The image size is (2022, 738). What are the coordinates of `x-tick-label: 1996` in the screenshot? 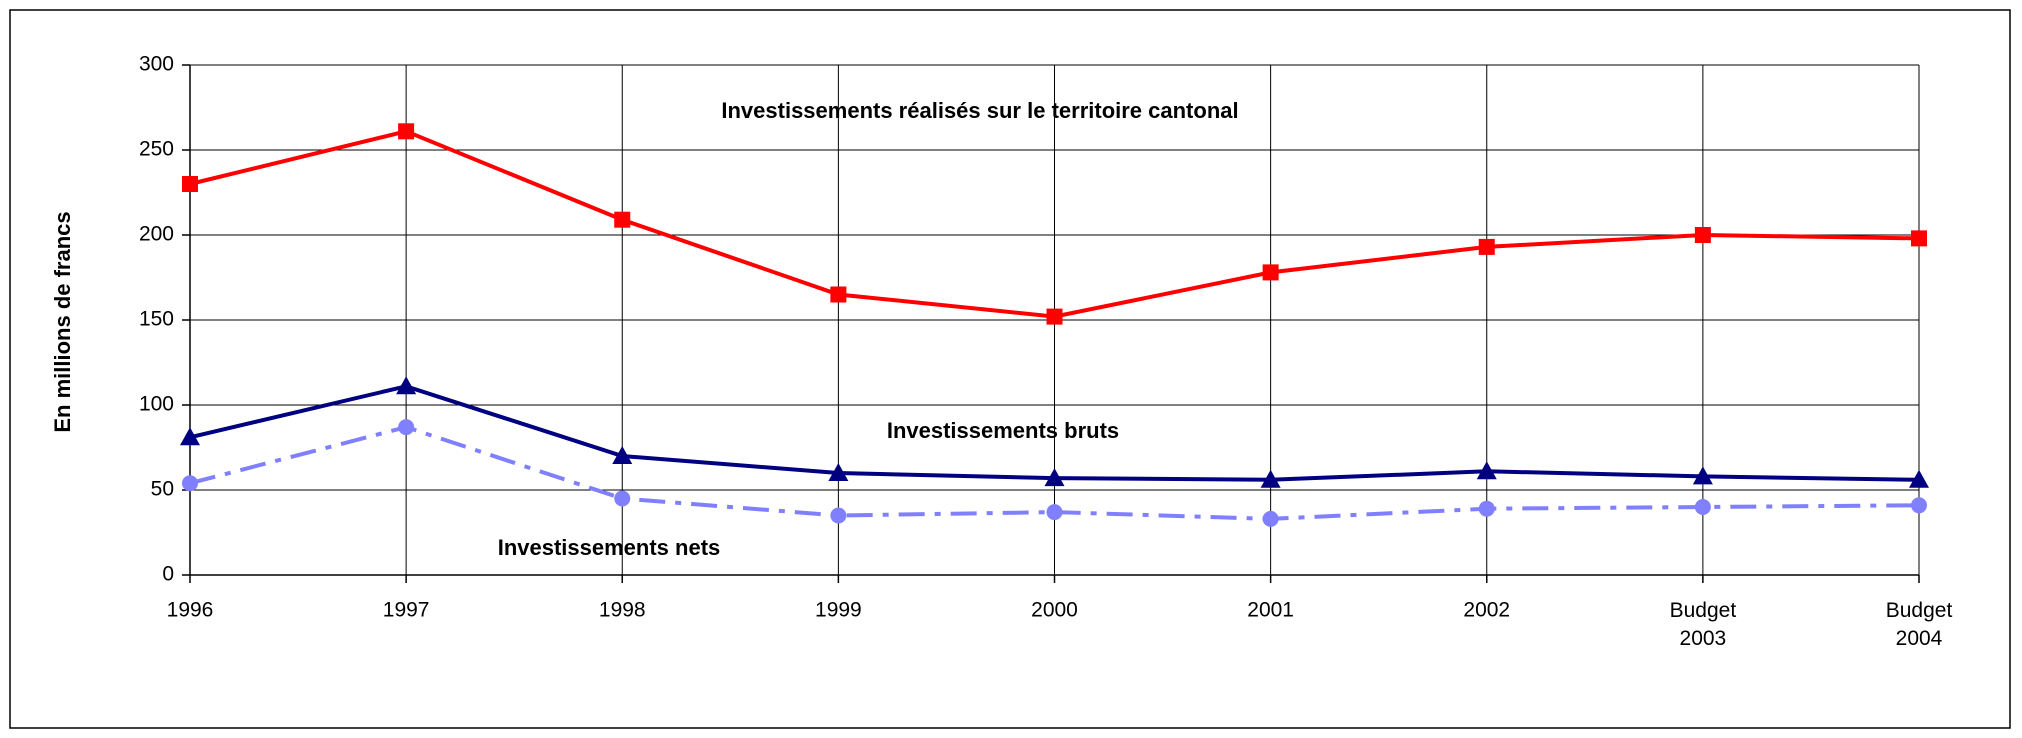 It's located at (190, 610).